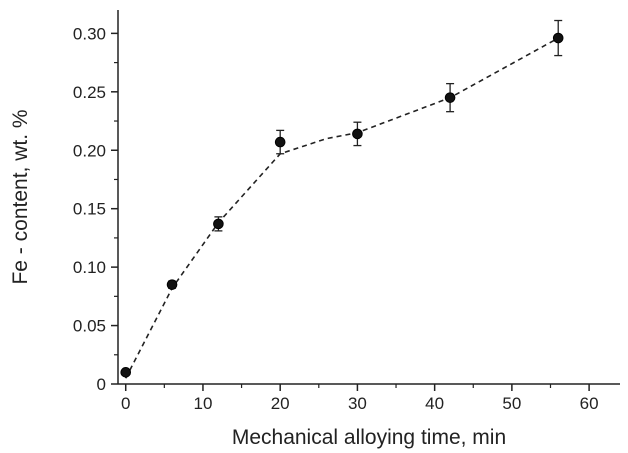  What do you see at coordinates (89, 33) in the screenshot?
I see `y-tick-label: 0.30` at bounding box center [89, 33].